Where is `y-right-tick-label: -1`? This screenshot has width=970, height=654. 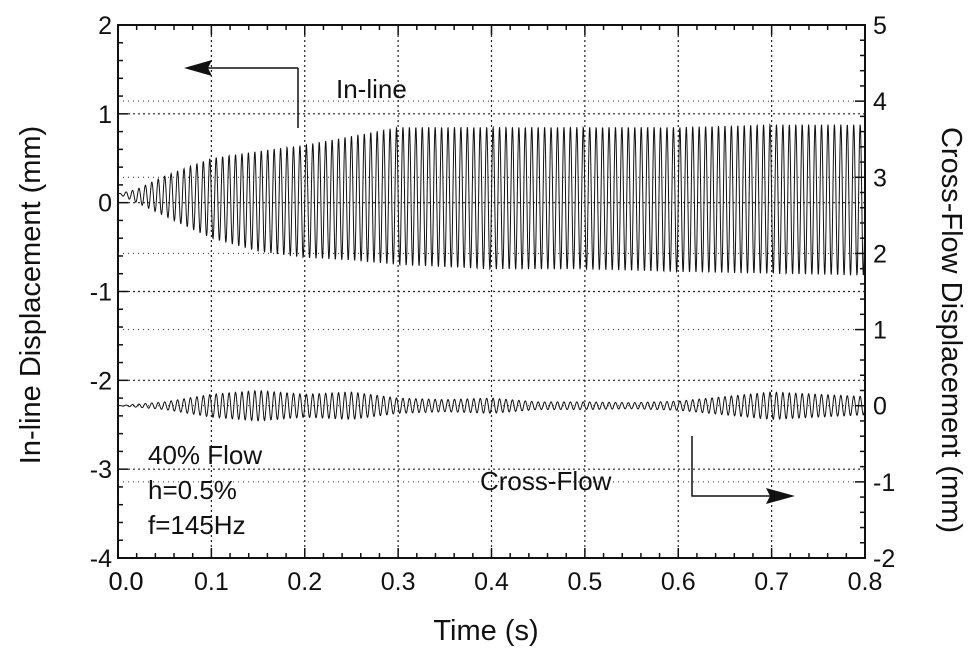 y-right-tick-label: -1 is located at coordinates (884, 483).